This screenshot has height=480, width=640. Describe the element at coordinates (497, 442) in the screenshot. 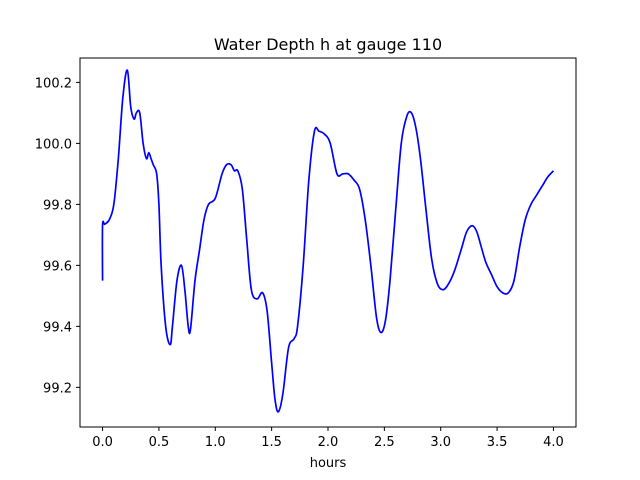

I see `x-tick-label: 3.5` at that location.